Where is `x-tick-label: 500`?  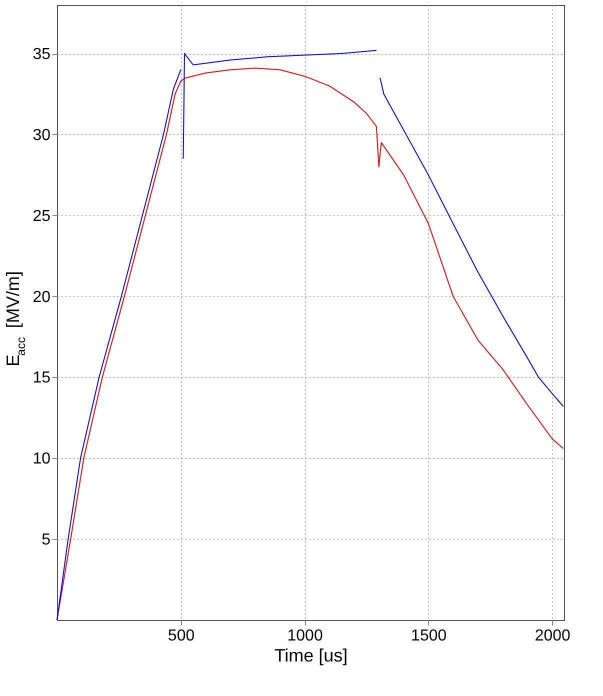
x-tick-label: 500 is located at coordinates (181, 636).